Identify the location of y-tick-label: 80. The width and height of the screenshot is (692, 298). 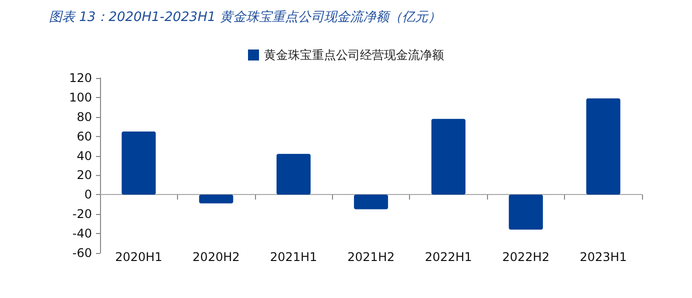
(84, 117).